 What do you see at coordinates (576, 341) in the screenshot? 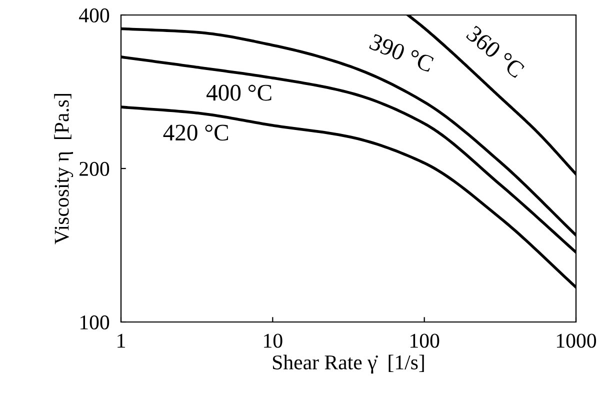
I see `x-tick-label: 1000` at bounding box center [576, 341].